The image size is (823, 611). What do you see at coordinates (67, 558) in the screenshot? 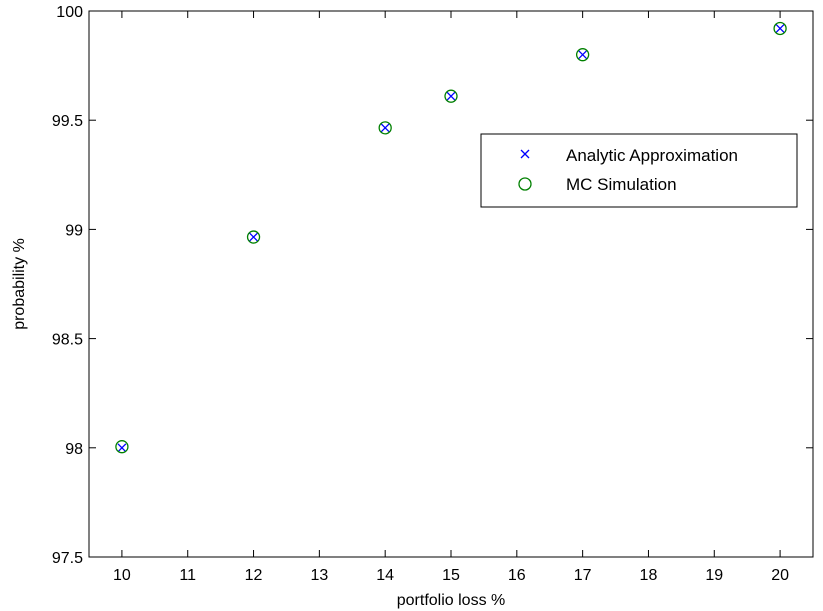
I see `y-tick-label: 97.5` at bounding box center [67, 558].